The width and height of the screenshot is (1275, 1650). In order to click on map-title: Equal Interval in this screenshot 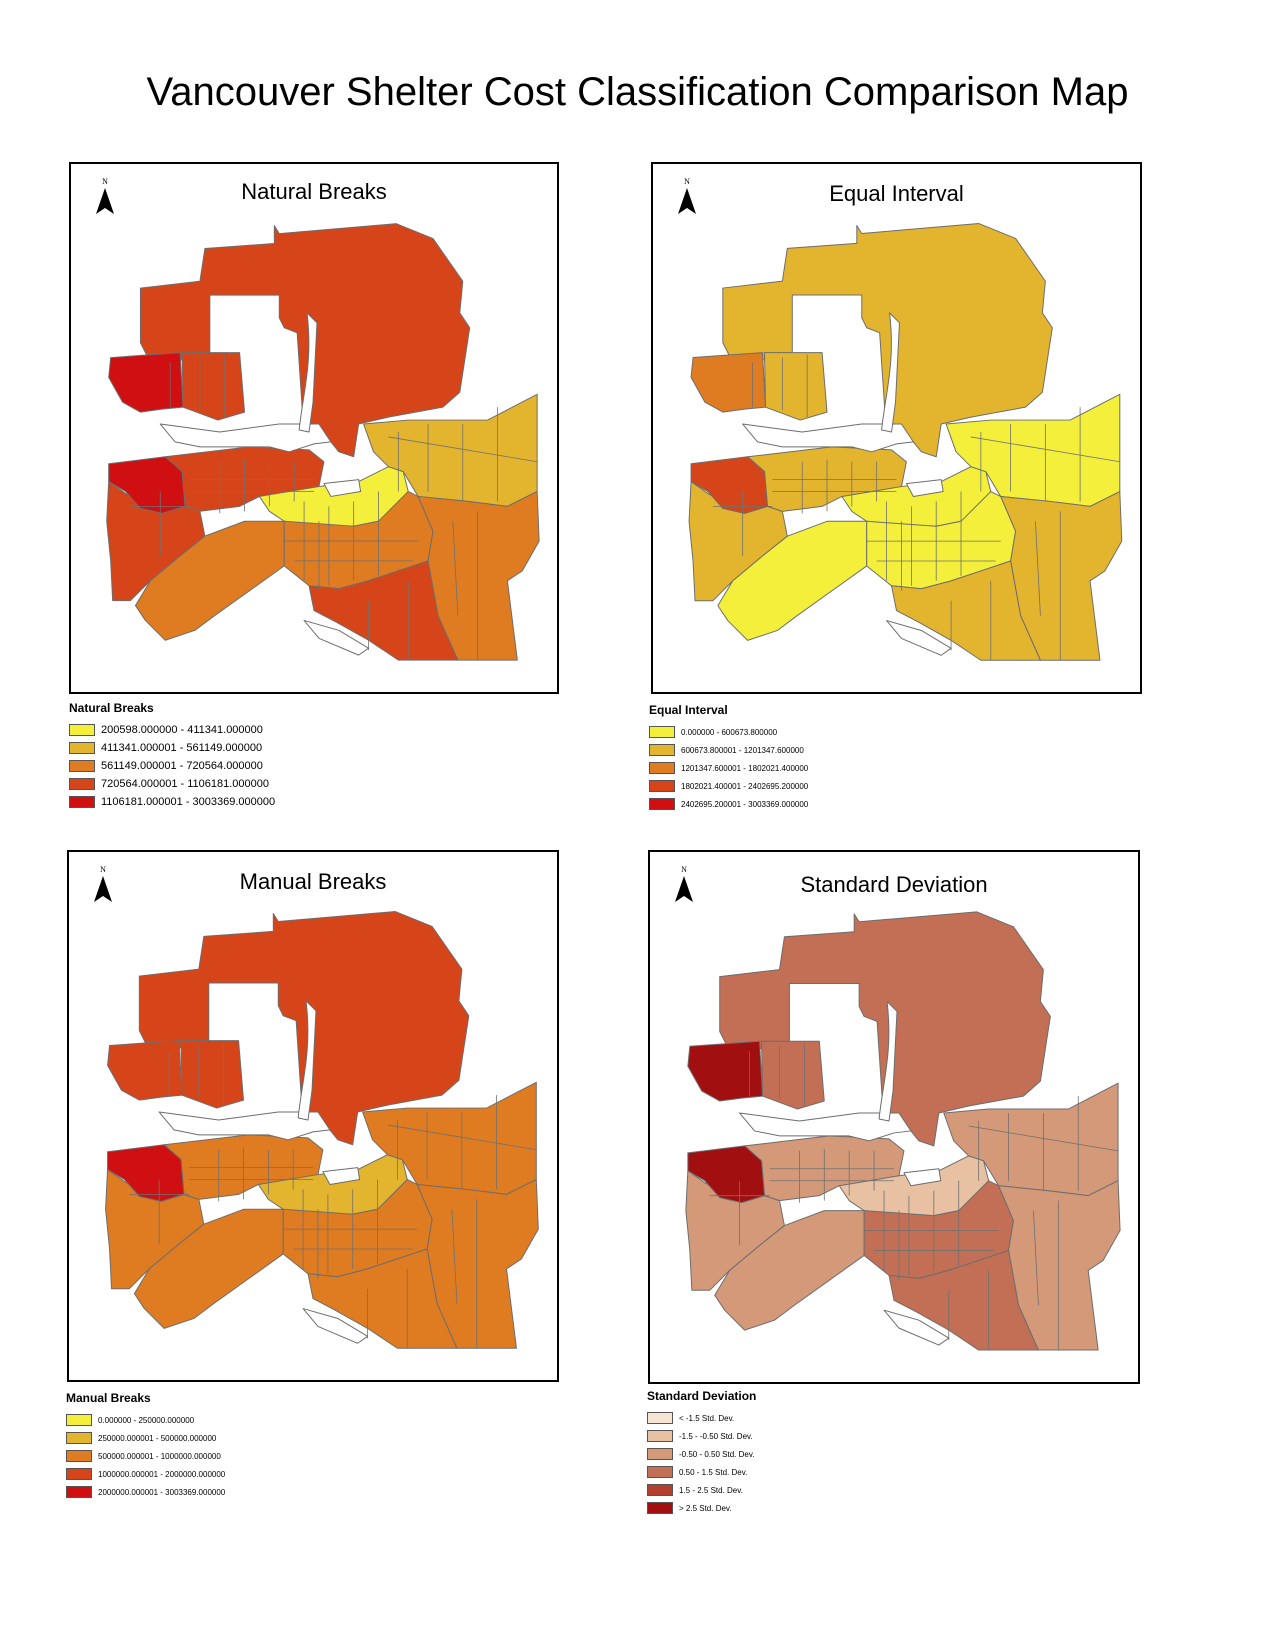, I will do `click(896, 193)`.